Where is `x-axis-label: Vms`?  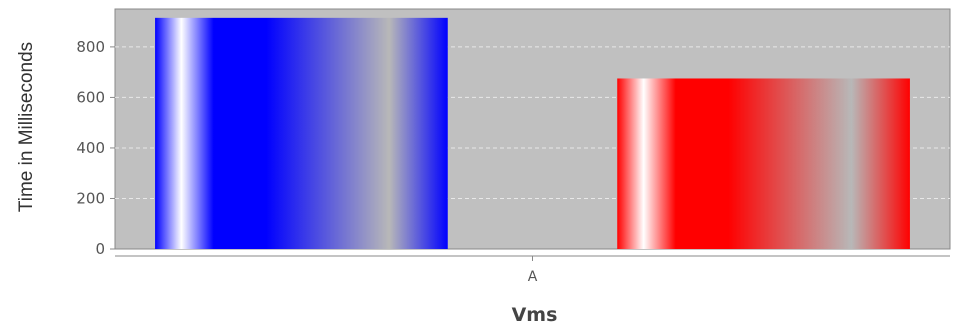 x-axis-label: Vms is located at coordinates (535, 315).